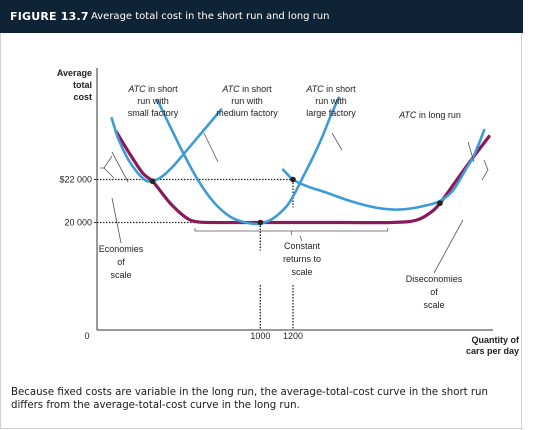 The height and width of the screenshot is (430, 541). I want to click on curve-label-line: small factory, so click(153, 113).